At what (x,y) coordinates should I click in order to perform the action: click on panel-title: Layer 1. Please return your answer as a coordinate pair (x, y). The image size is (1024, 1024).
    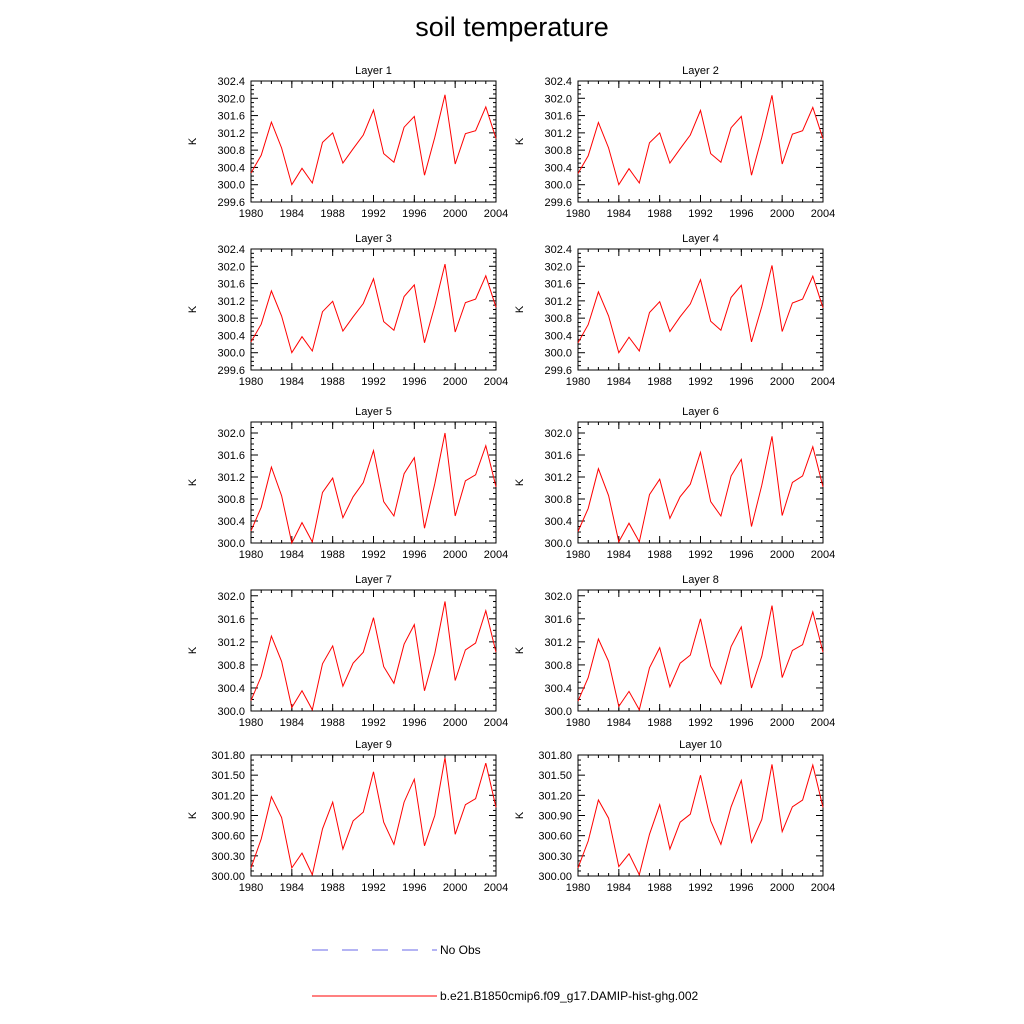
    Looking at the image, I should click on (373, 71).